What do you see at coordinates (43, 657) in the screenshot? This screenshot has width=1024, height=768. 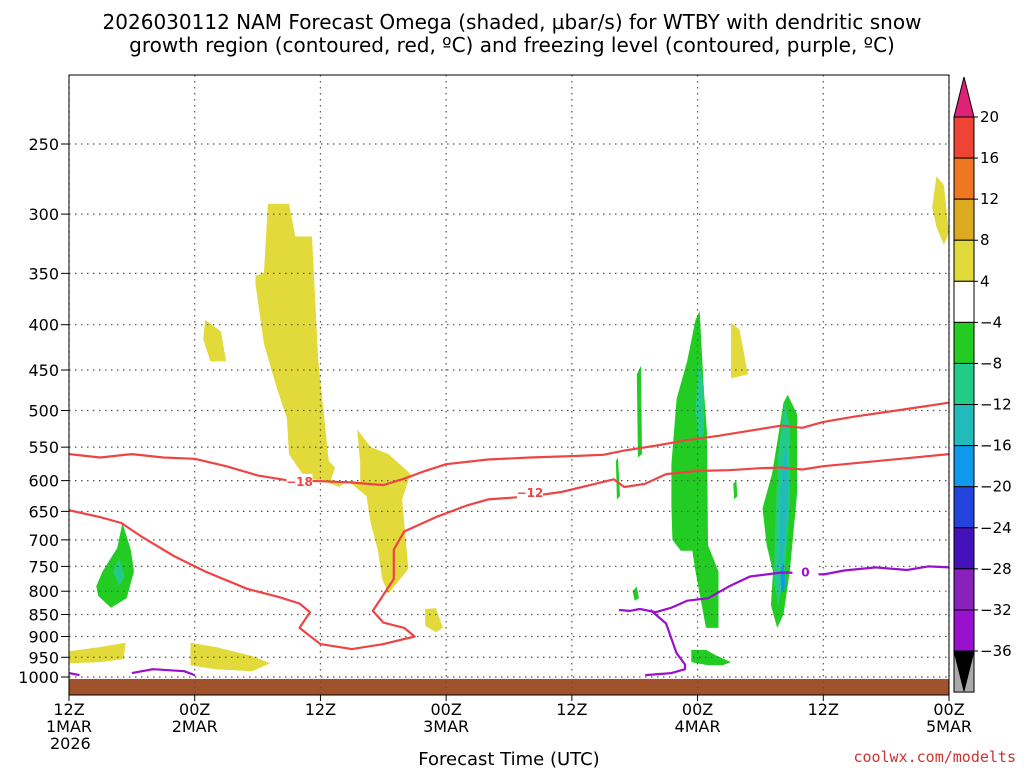 I see `y-tick-label-950: 950` at bounding box center [43, 657].